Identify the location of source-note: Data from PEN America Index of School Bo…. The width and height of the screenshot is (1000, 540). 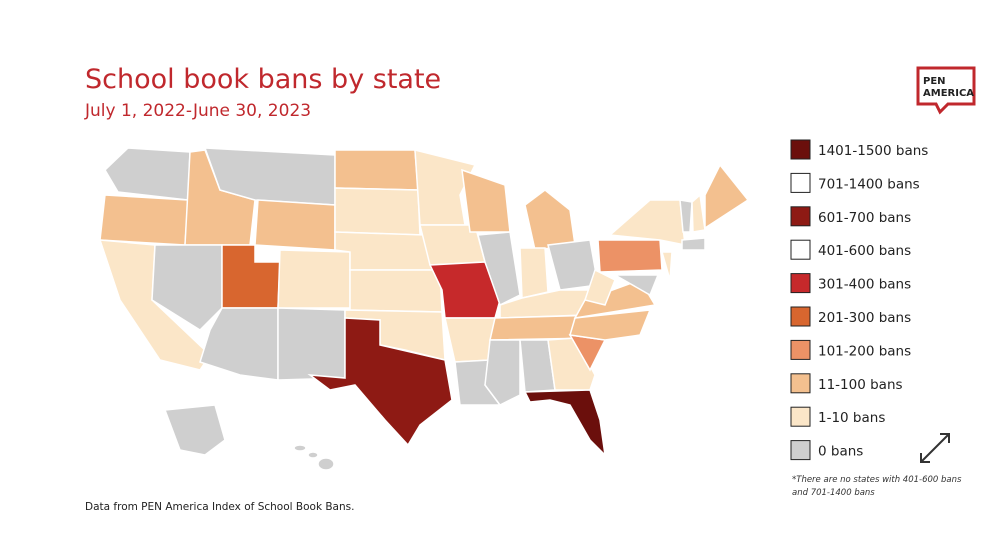
(219, 507).